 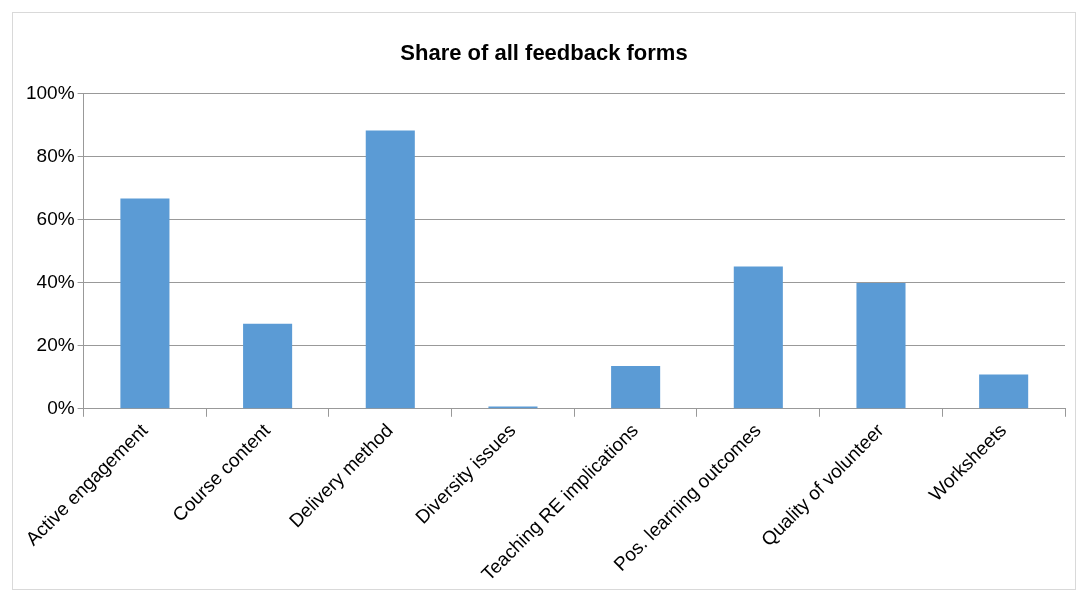 I want to click on y-tick-label: 100%, so click(x=50, y=92).